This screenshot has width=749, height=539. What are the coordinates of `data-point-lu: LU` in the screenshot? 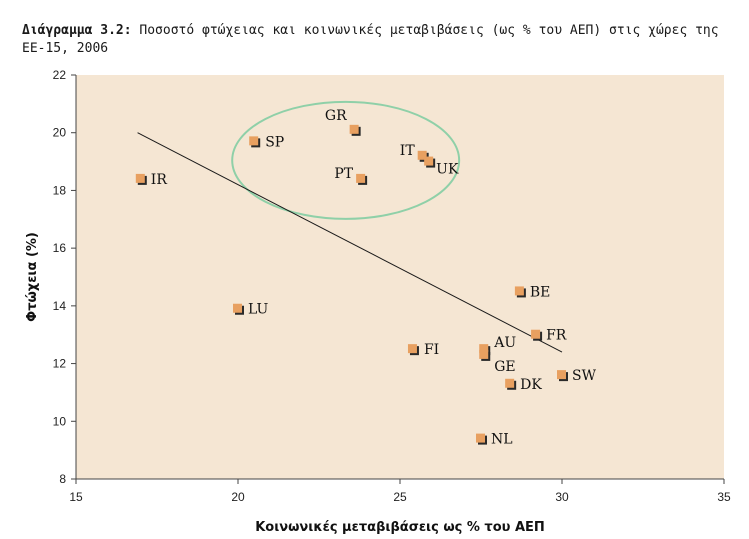 It's located at (251, 310).